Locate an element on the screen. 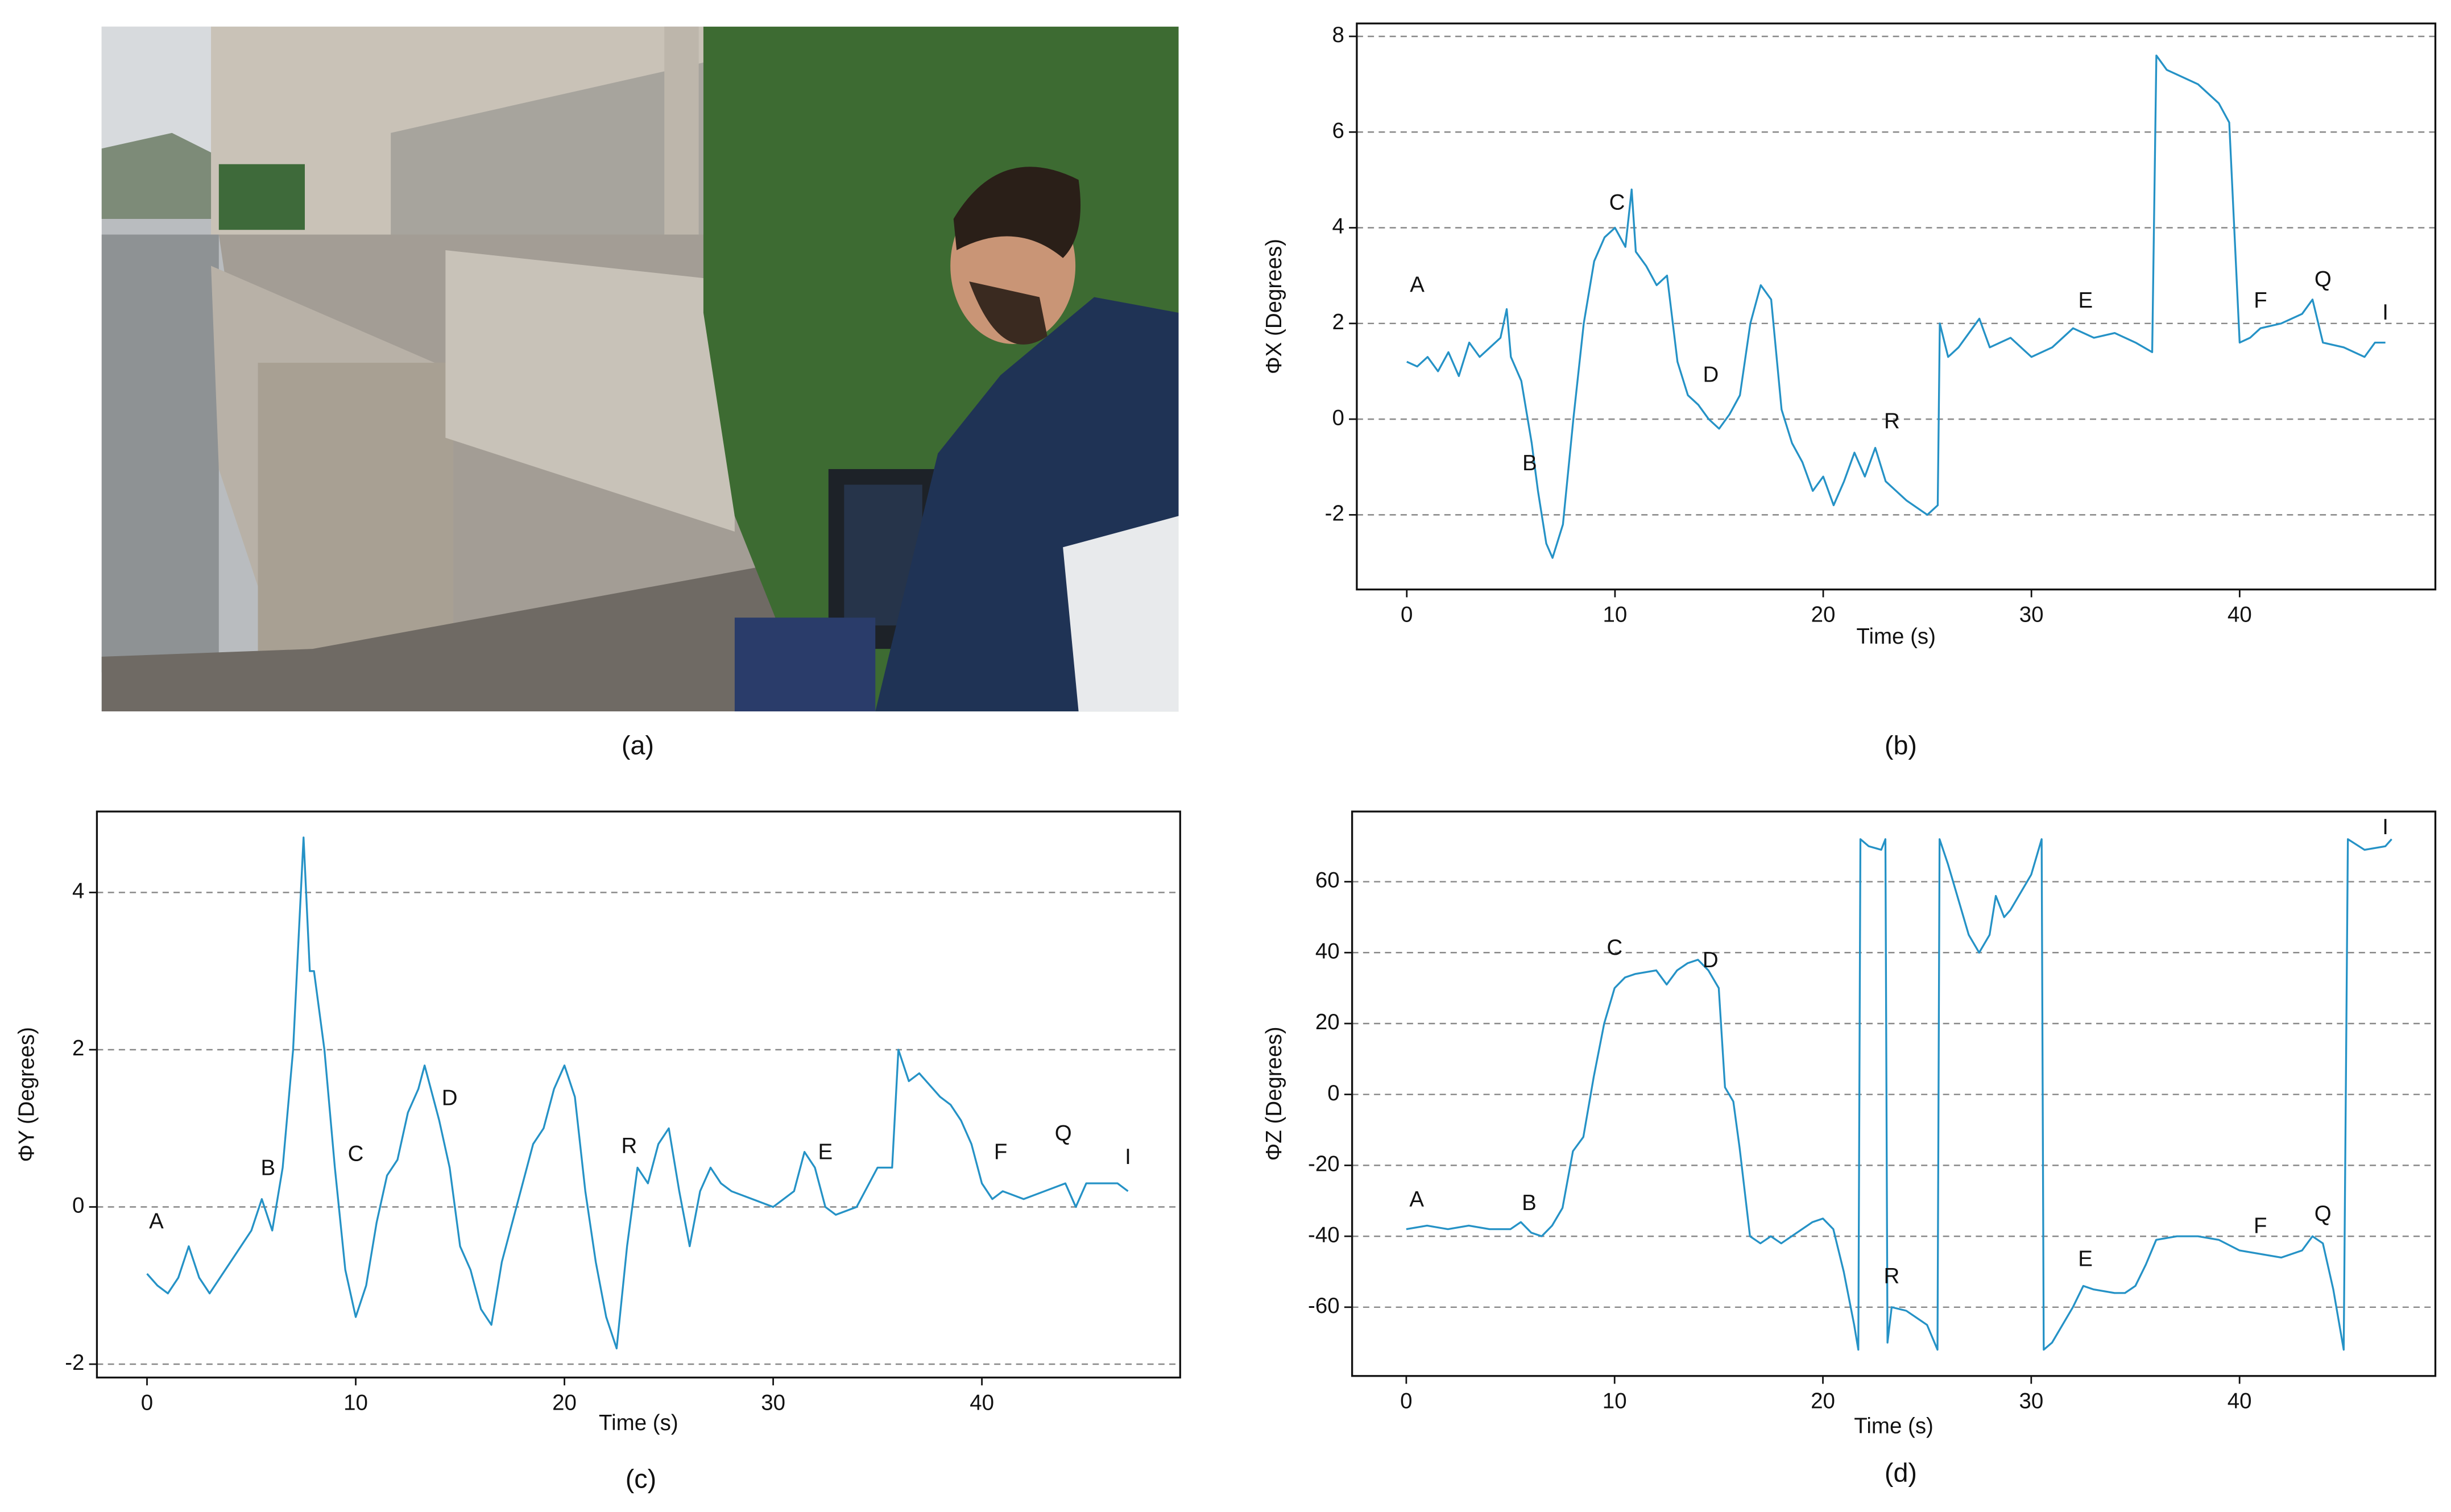 The image size is (2451, 1512). caption: (c) is located at coordinates (641, 1478).